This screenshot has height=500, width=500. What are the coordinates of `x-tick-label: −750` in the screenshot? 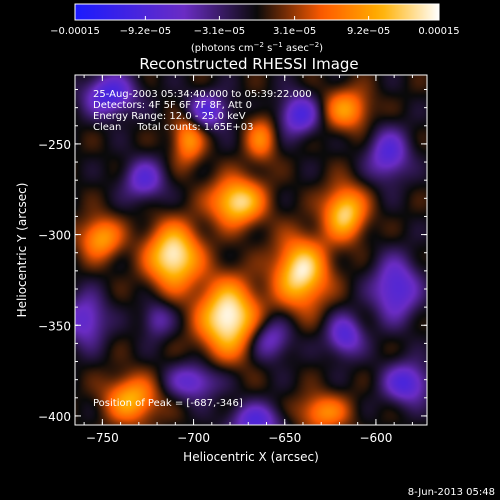 It's located at (102, 438).